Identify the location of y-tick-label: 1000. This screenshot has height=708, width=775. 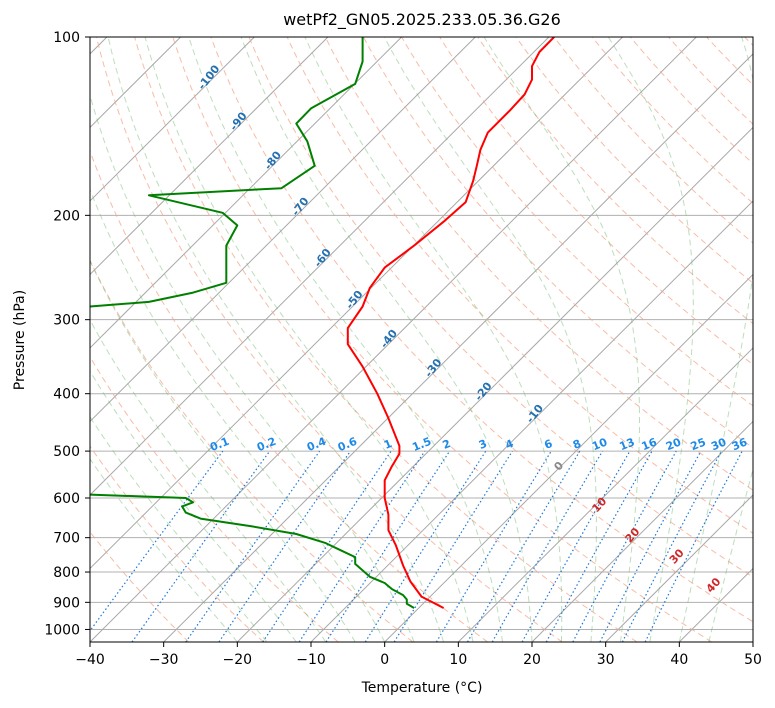
(62, 630).